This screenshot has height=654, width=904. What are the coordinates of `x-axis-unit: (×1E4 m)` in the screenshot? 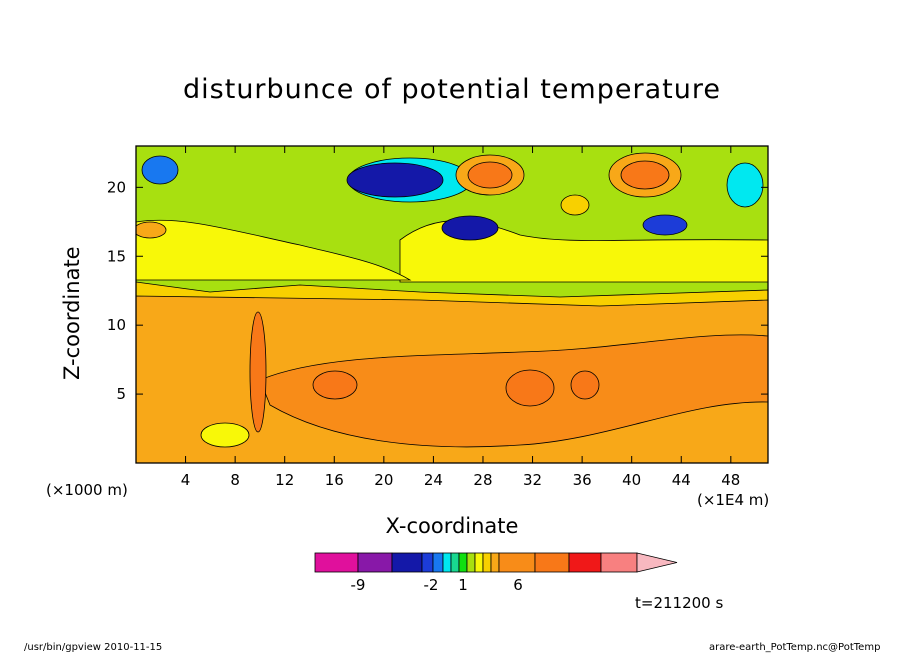 It's located at (733, 500).